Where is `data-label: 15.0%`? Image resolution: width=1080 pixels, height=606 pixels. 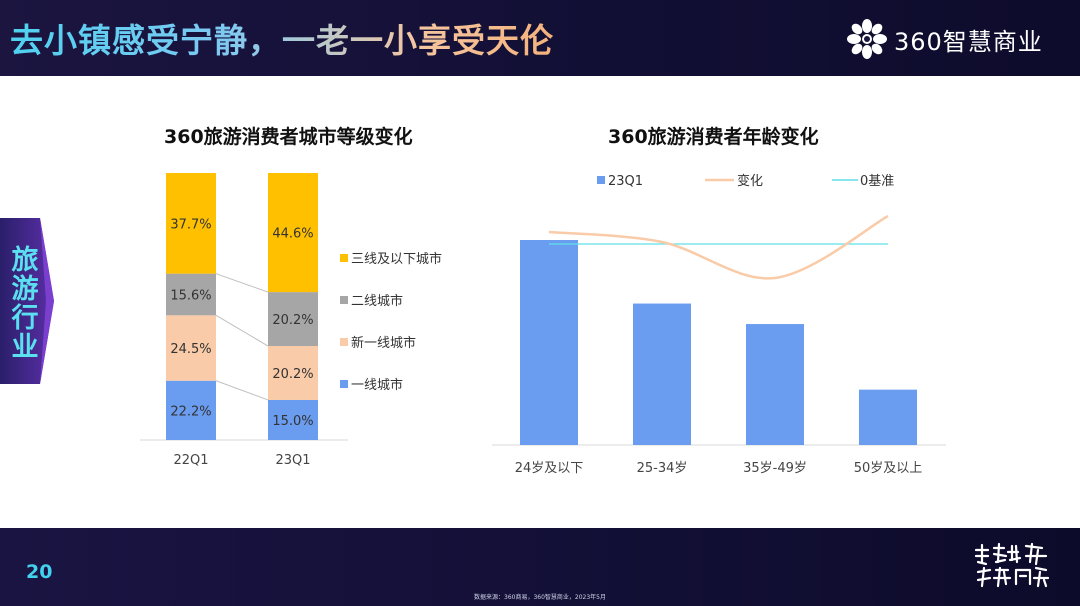 data-label: 15.0% is located at coordinates (292, 421).